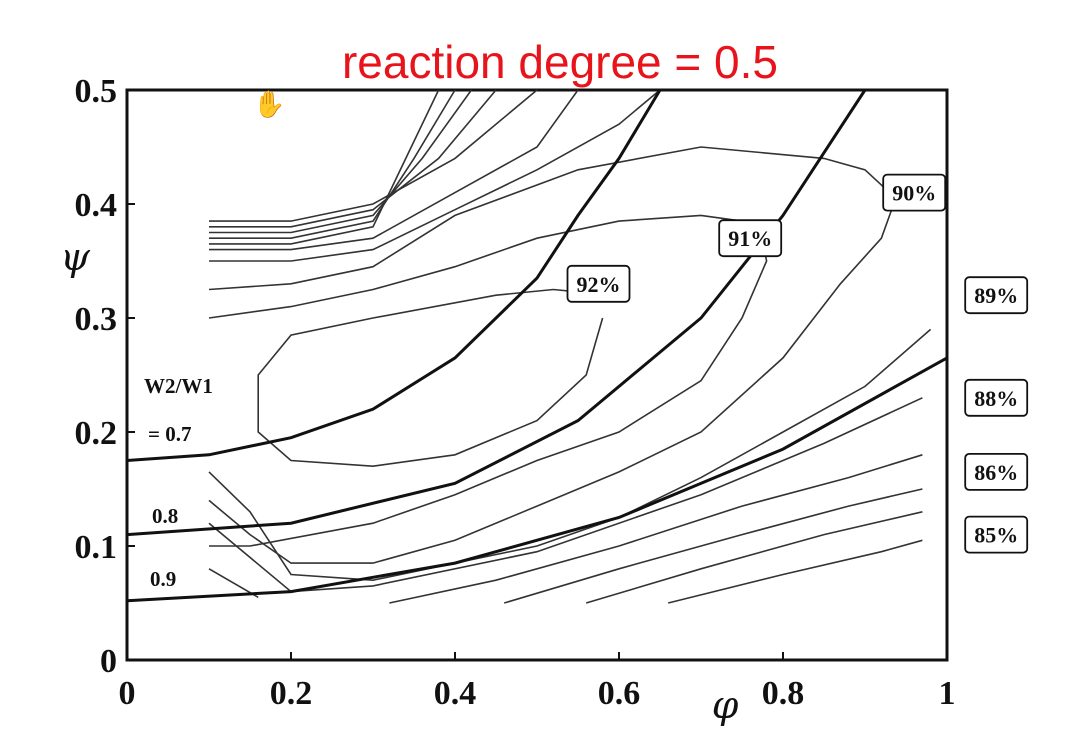  I want to click on ratio-second-label: 0.8, so click(165, 516).